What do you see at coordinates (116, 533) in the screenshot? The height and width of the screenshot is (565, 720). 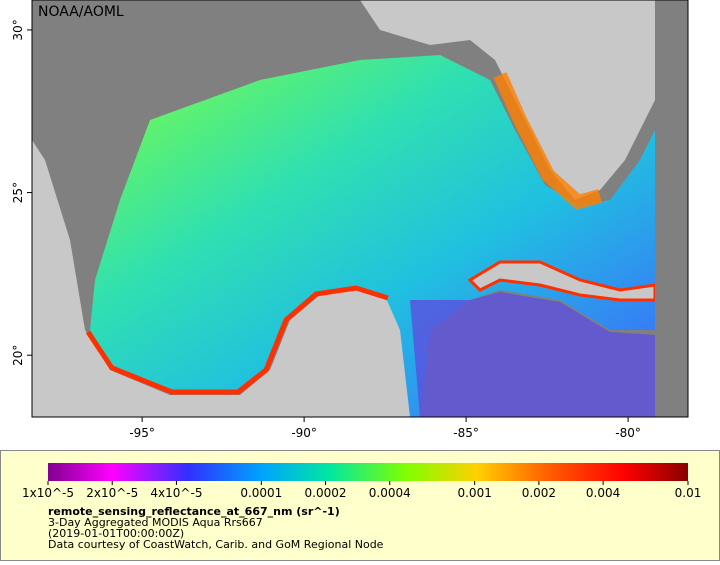 I see `time: (2019-01-01T00:00:00Z)` at bounding box center [116, 533].